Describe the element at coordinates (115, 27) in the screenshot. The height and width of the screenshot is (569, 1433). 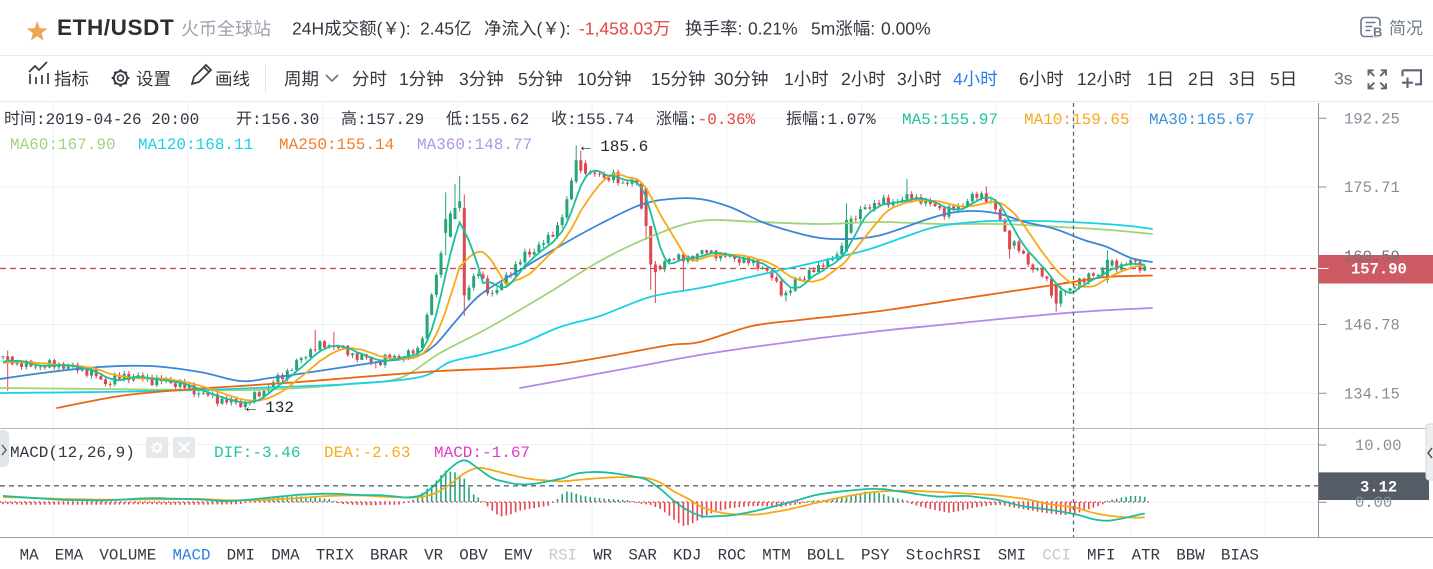
I see `svg-text: ETH/USDT` at that location.